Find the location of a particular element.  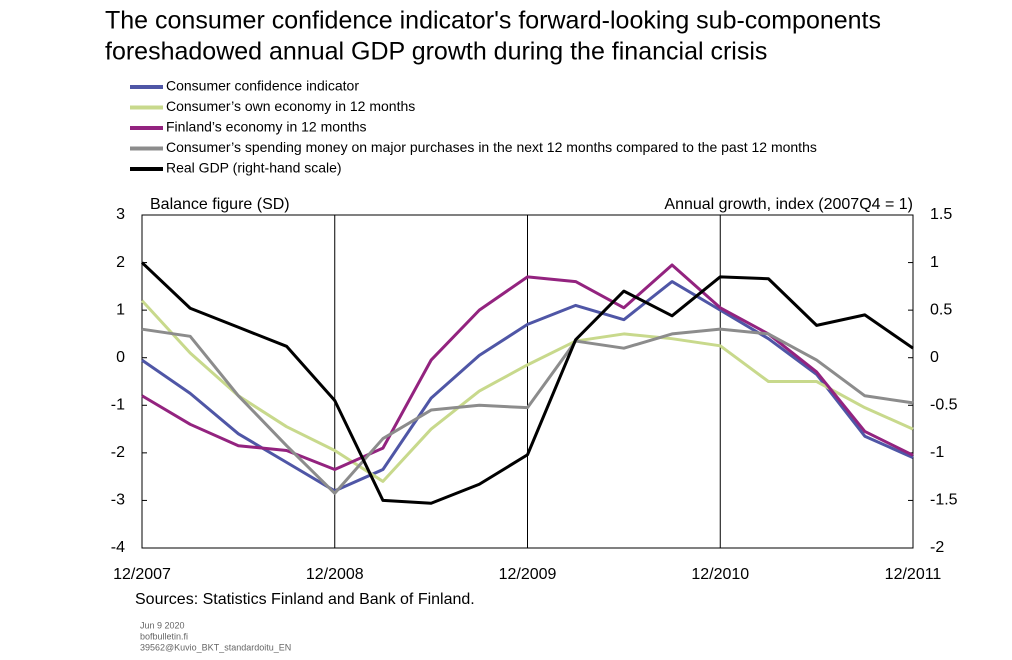

legend-label: Consumer’s own economy in 12 months is located at coordinates (290, 106).